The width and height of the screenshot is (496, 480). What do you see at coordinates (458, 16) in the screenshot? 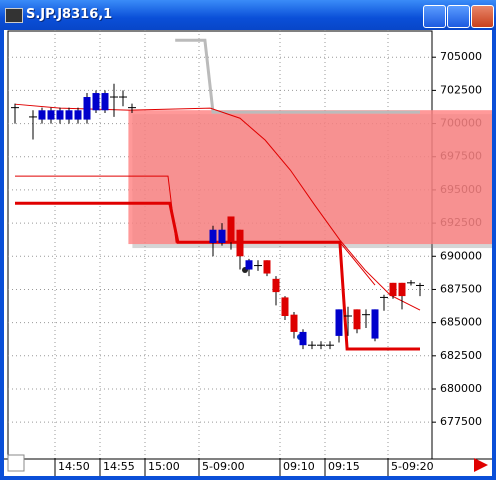
I see `maximize-button` at bounding box center [458, 16].